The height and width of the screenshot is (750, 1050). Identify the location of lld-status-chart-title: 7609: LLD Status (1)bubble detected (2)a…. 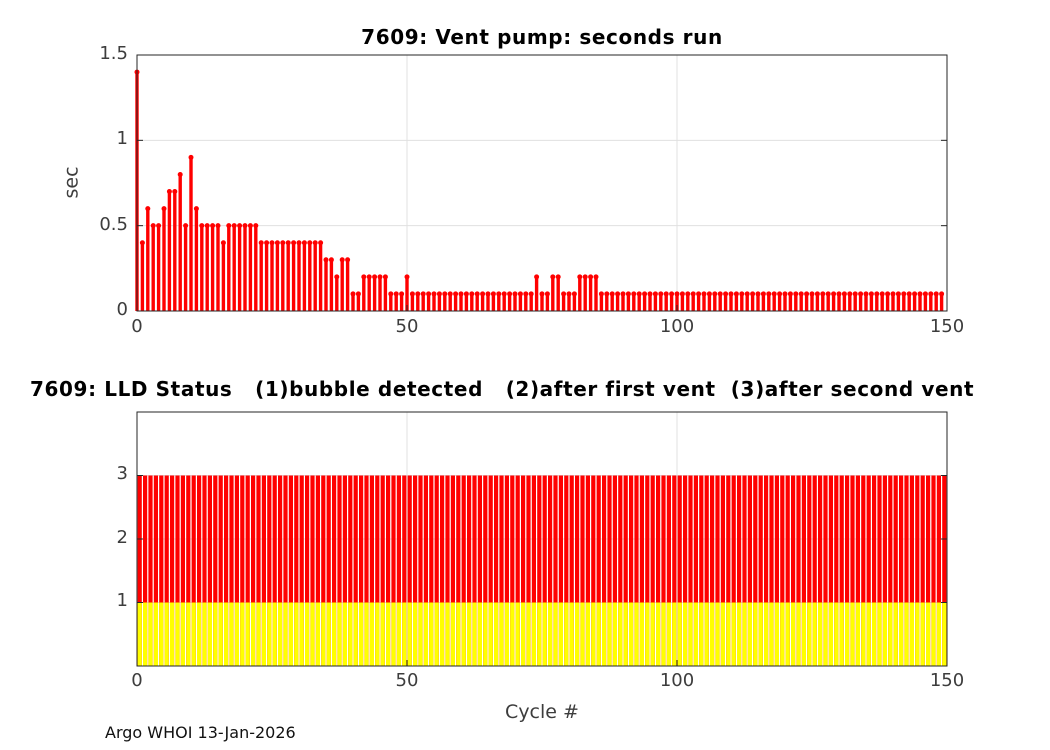
(502, 389).